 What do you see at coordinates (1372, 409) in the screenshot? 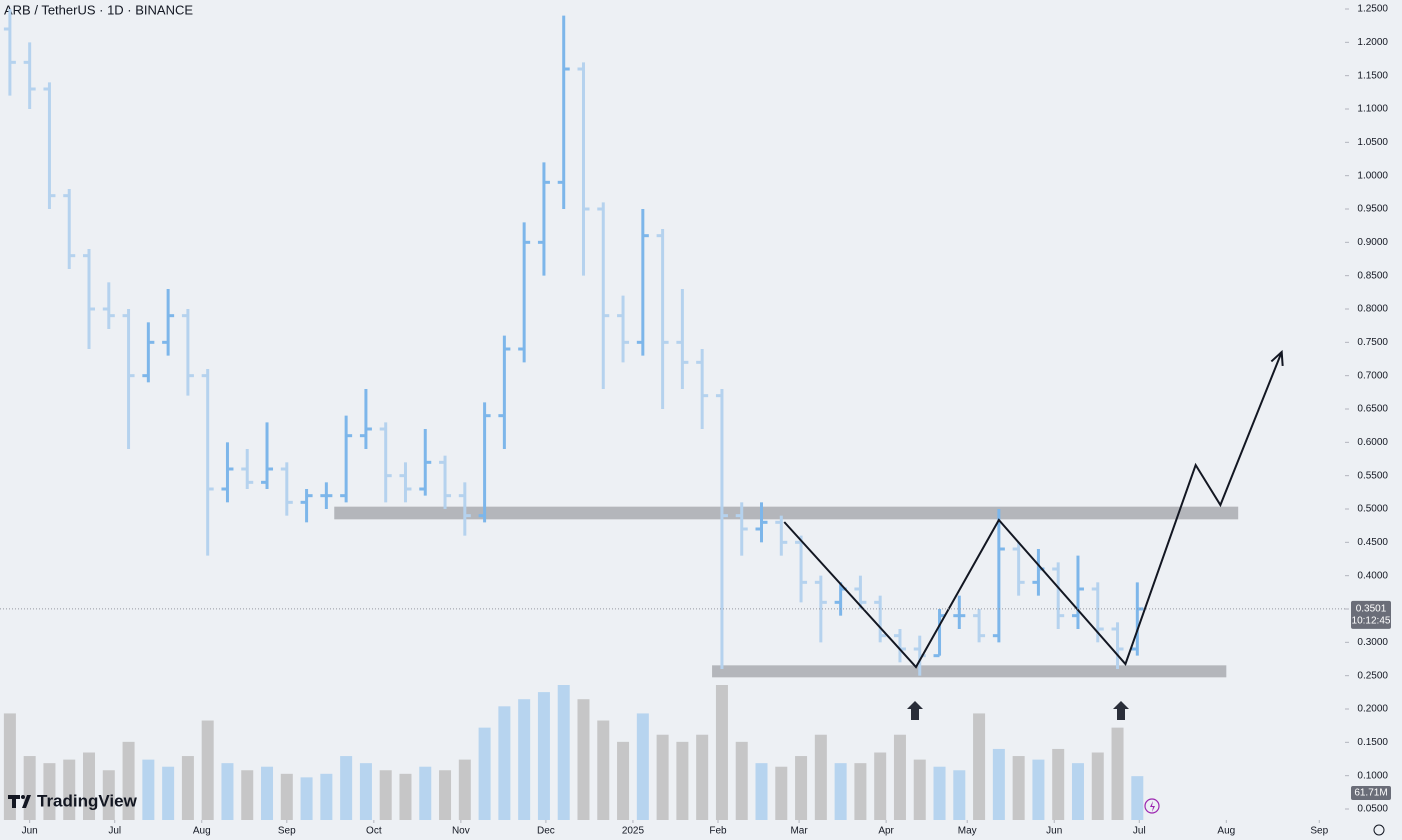
I see `y-tick-label: 0.6500` at bounding box center [1372, 409].